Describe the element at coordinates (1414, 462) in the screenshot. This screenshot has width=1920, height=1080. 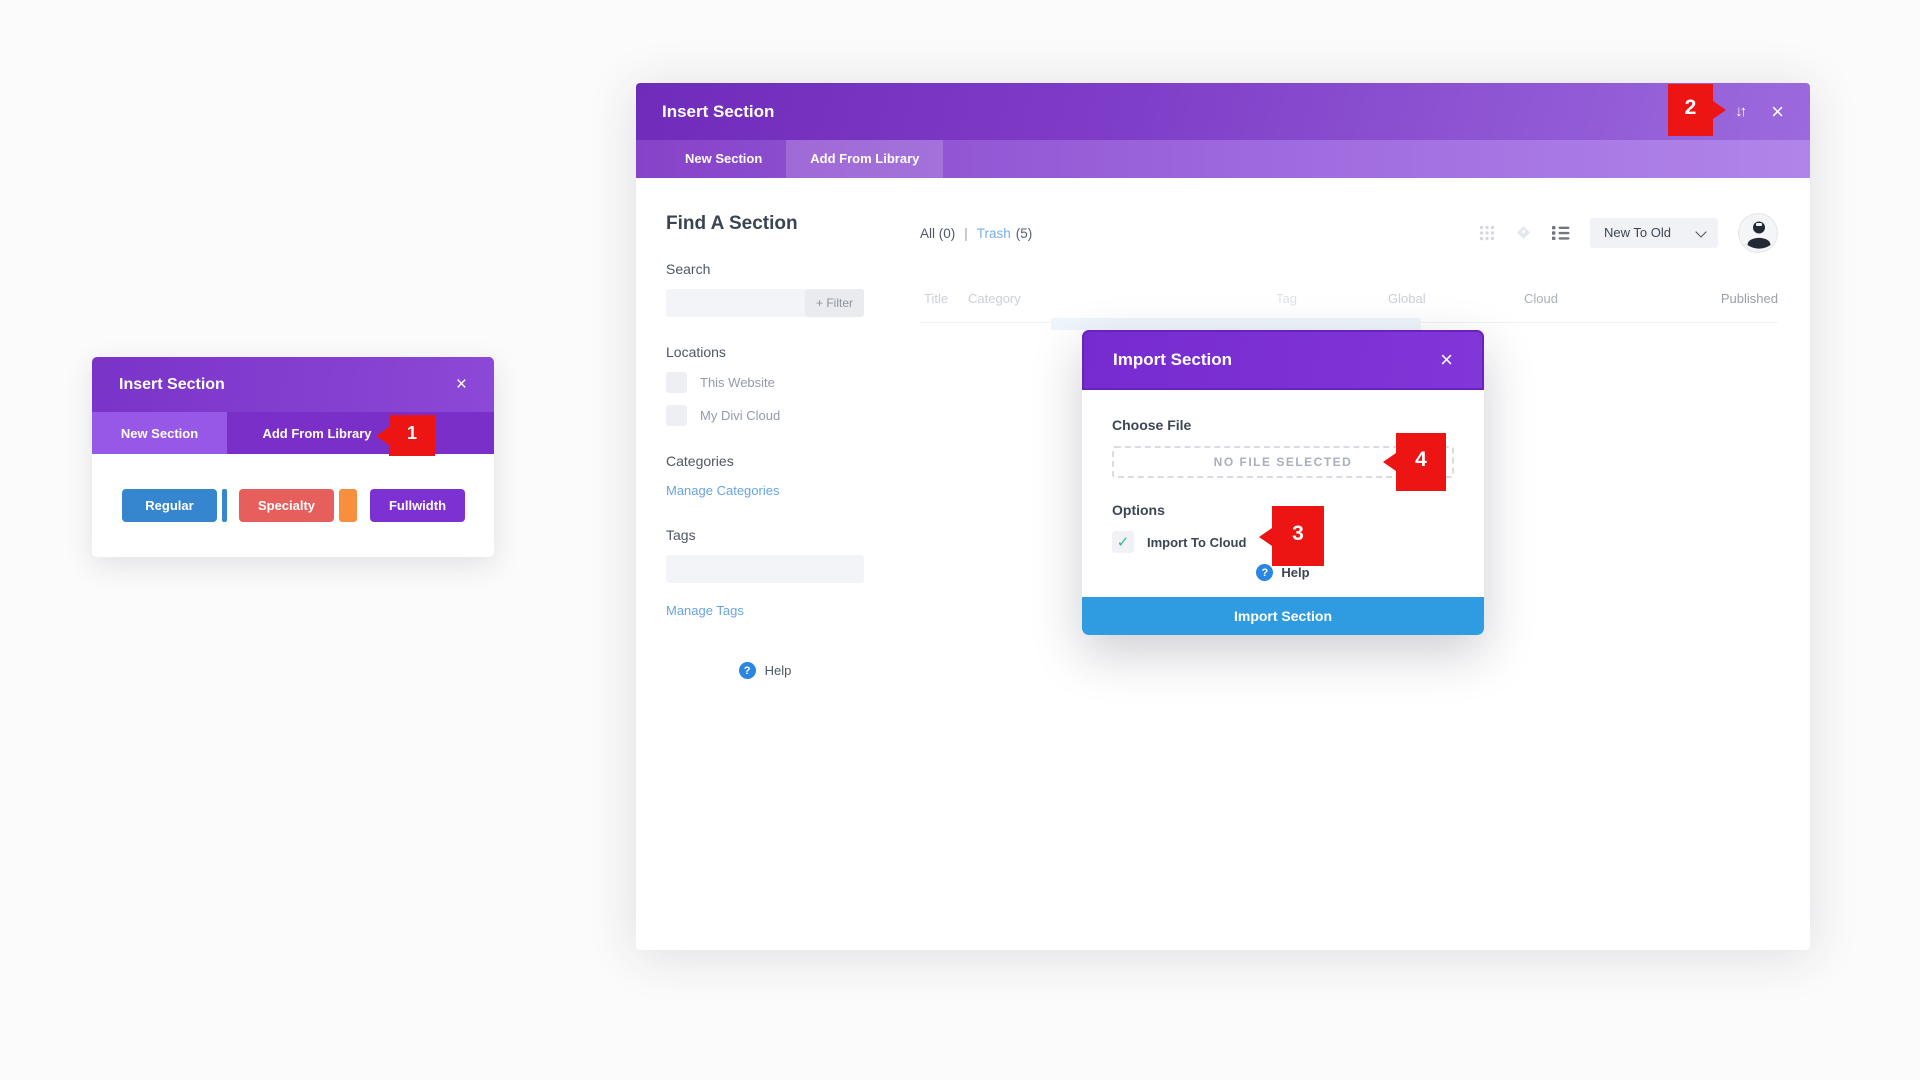
I see `annotation-marker-4: 4` at that location.